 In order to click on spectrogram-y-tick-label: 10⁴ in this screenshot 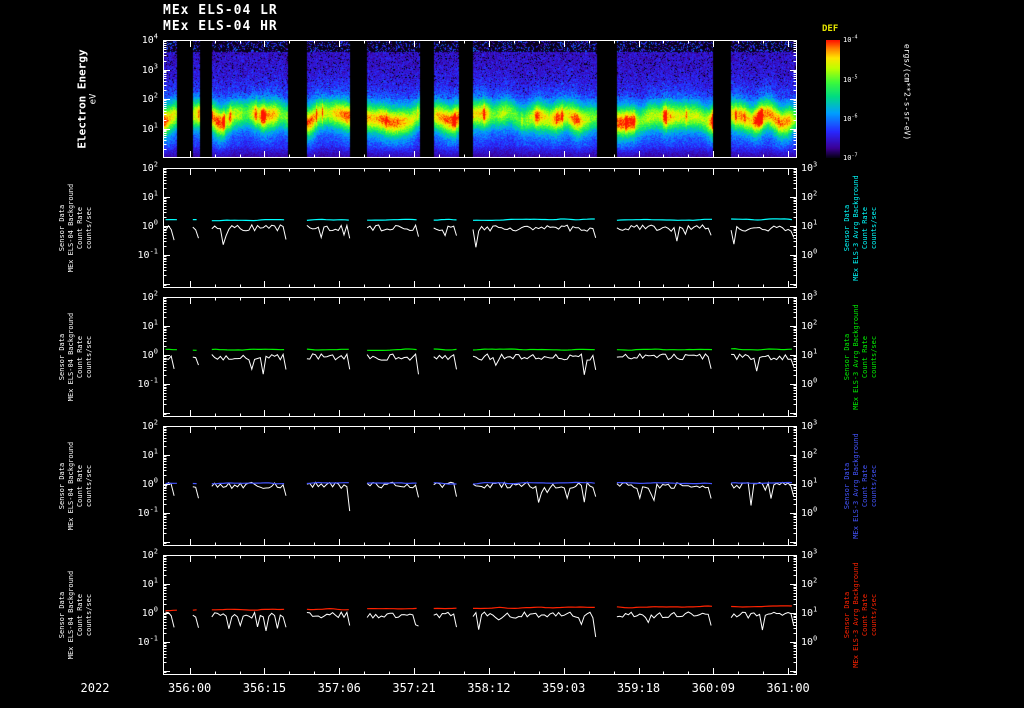, I will do `click(149, 40)`.